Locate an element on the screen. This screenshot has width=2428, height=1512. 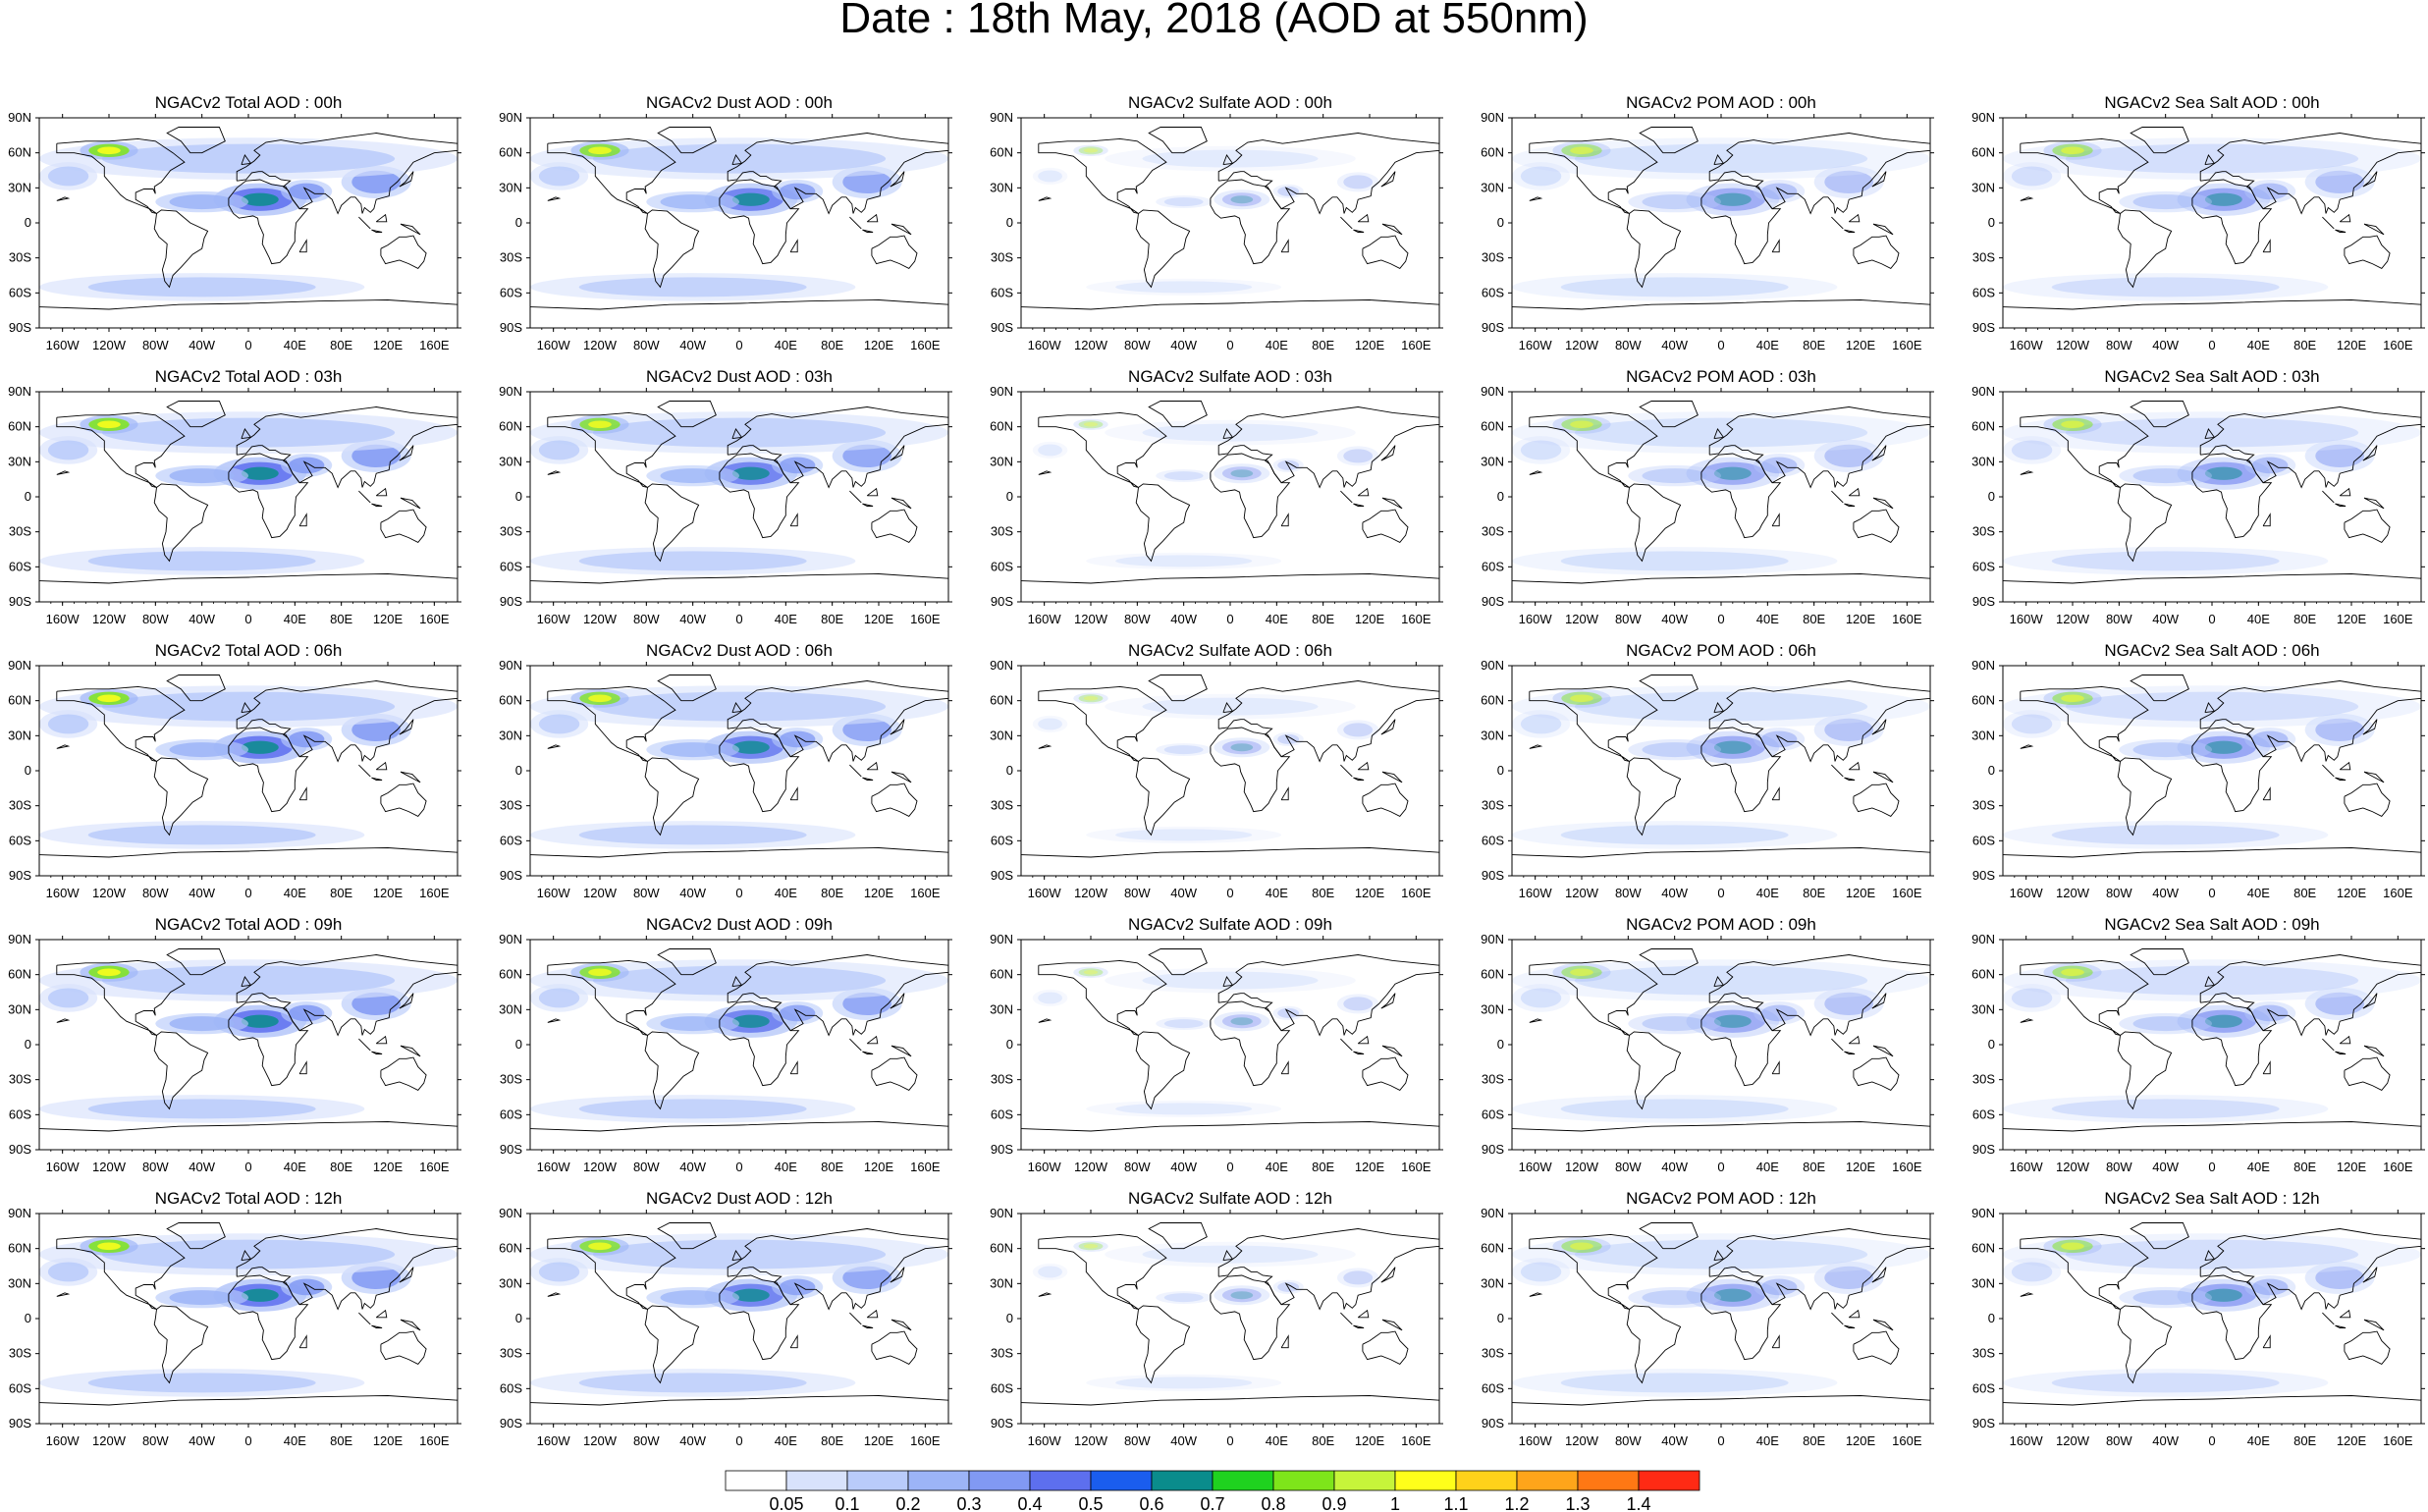
lat-tick-label: 60N is located at coordinates (1983, 152).